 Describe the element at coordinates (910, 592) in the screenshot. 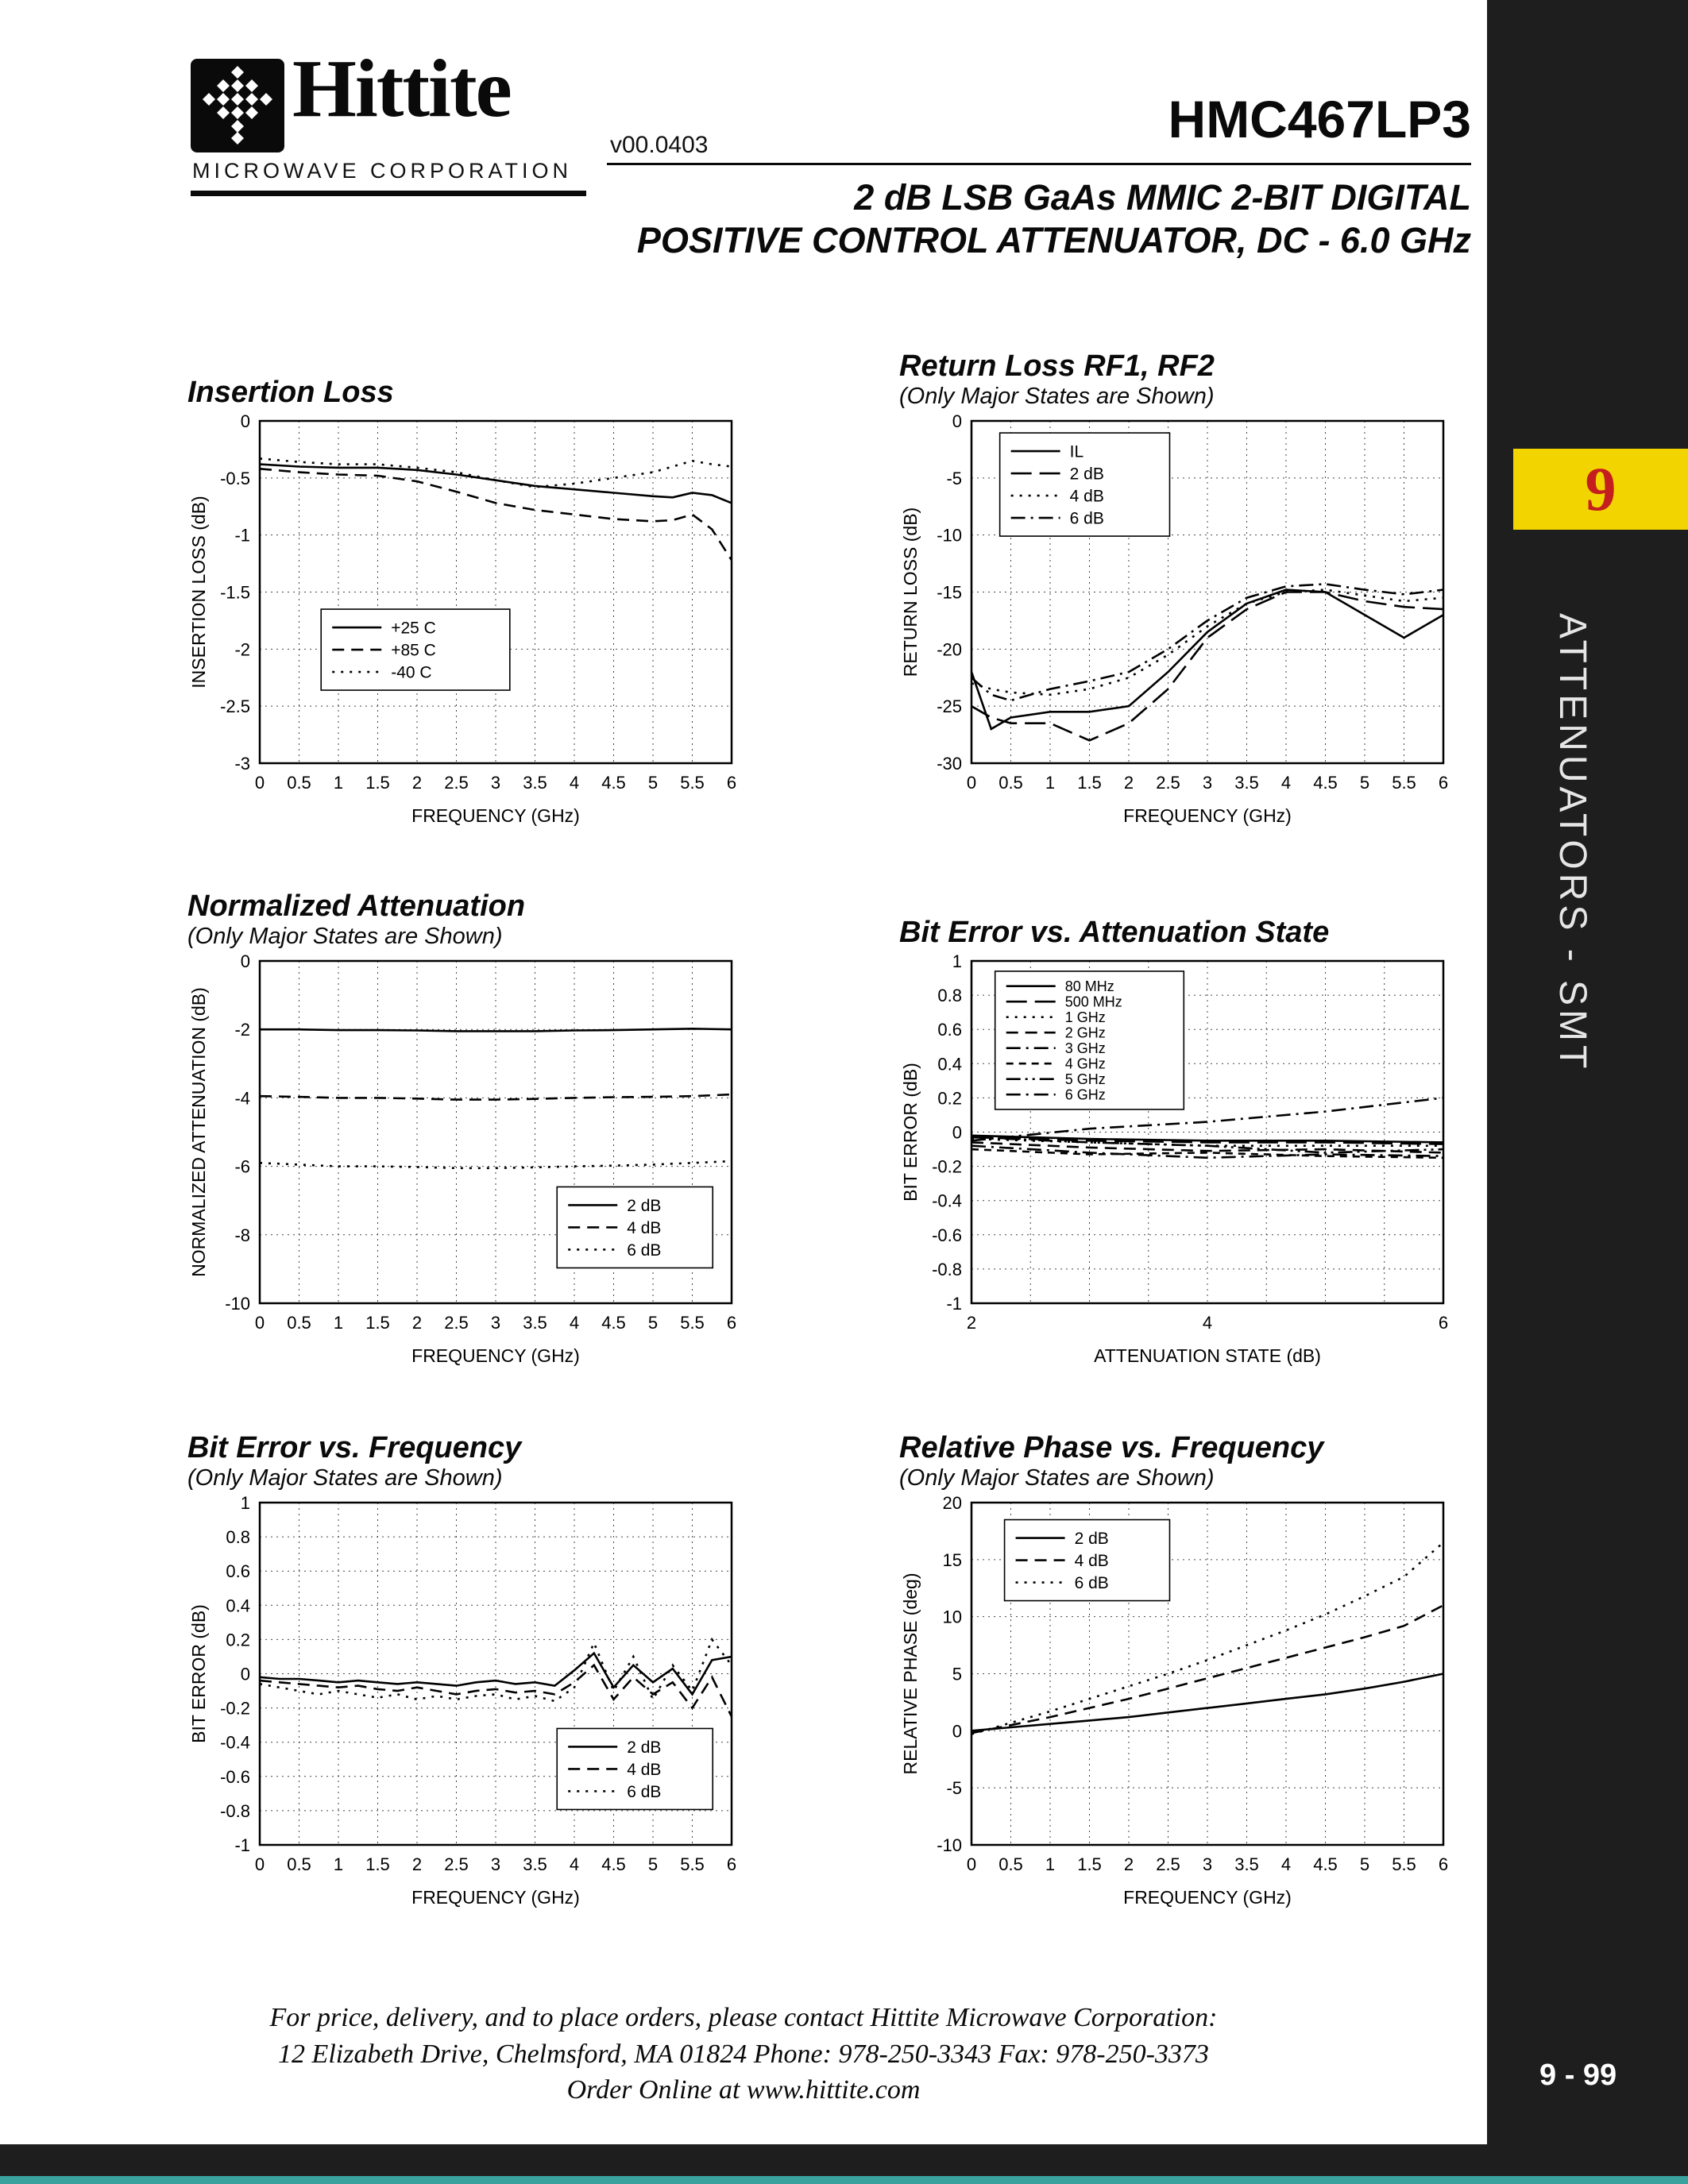

I see `svg-text: RETURN LOSS (dB)` at that location.